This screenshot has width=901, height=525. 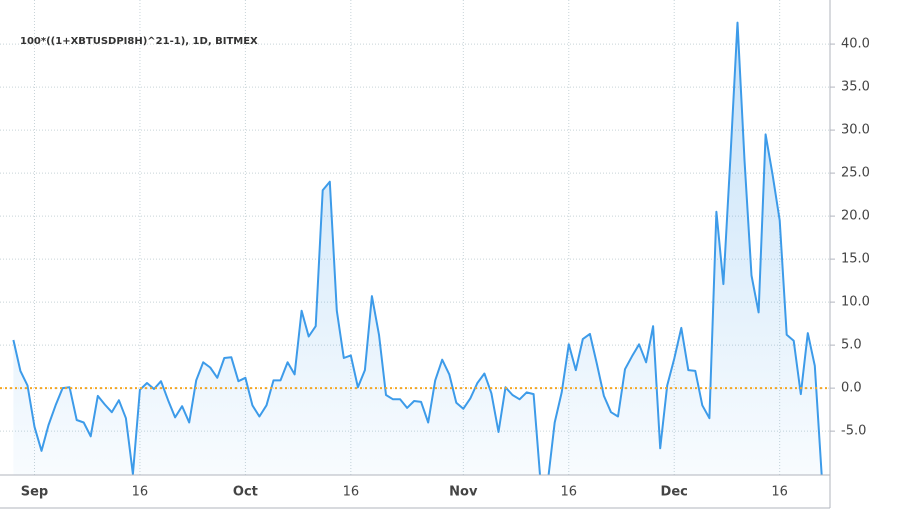 What do you see at coordinates (35, 492) in the screenshot?
I see `x-tick-label: Sep` at bounding box center [35, 492].